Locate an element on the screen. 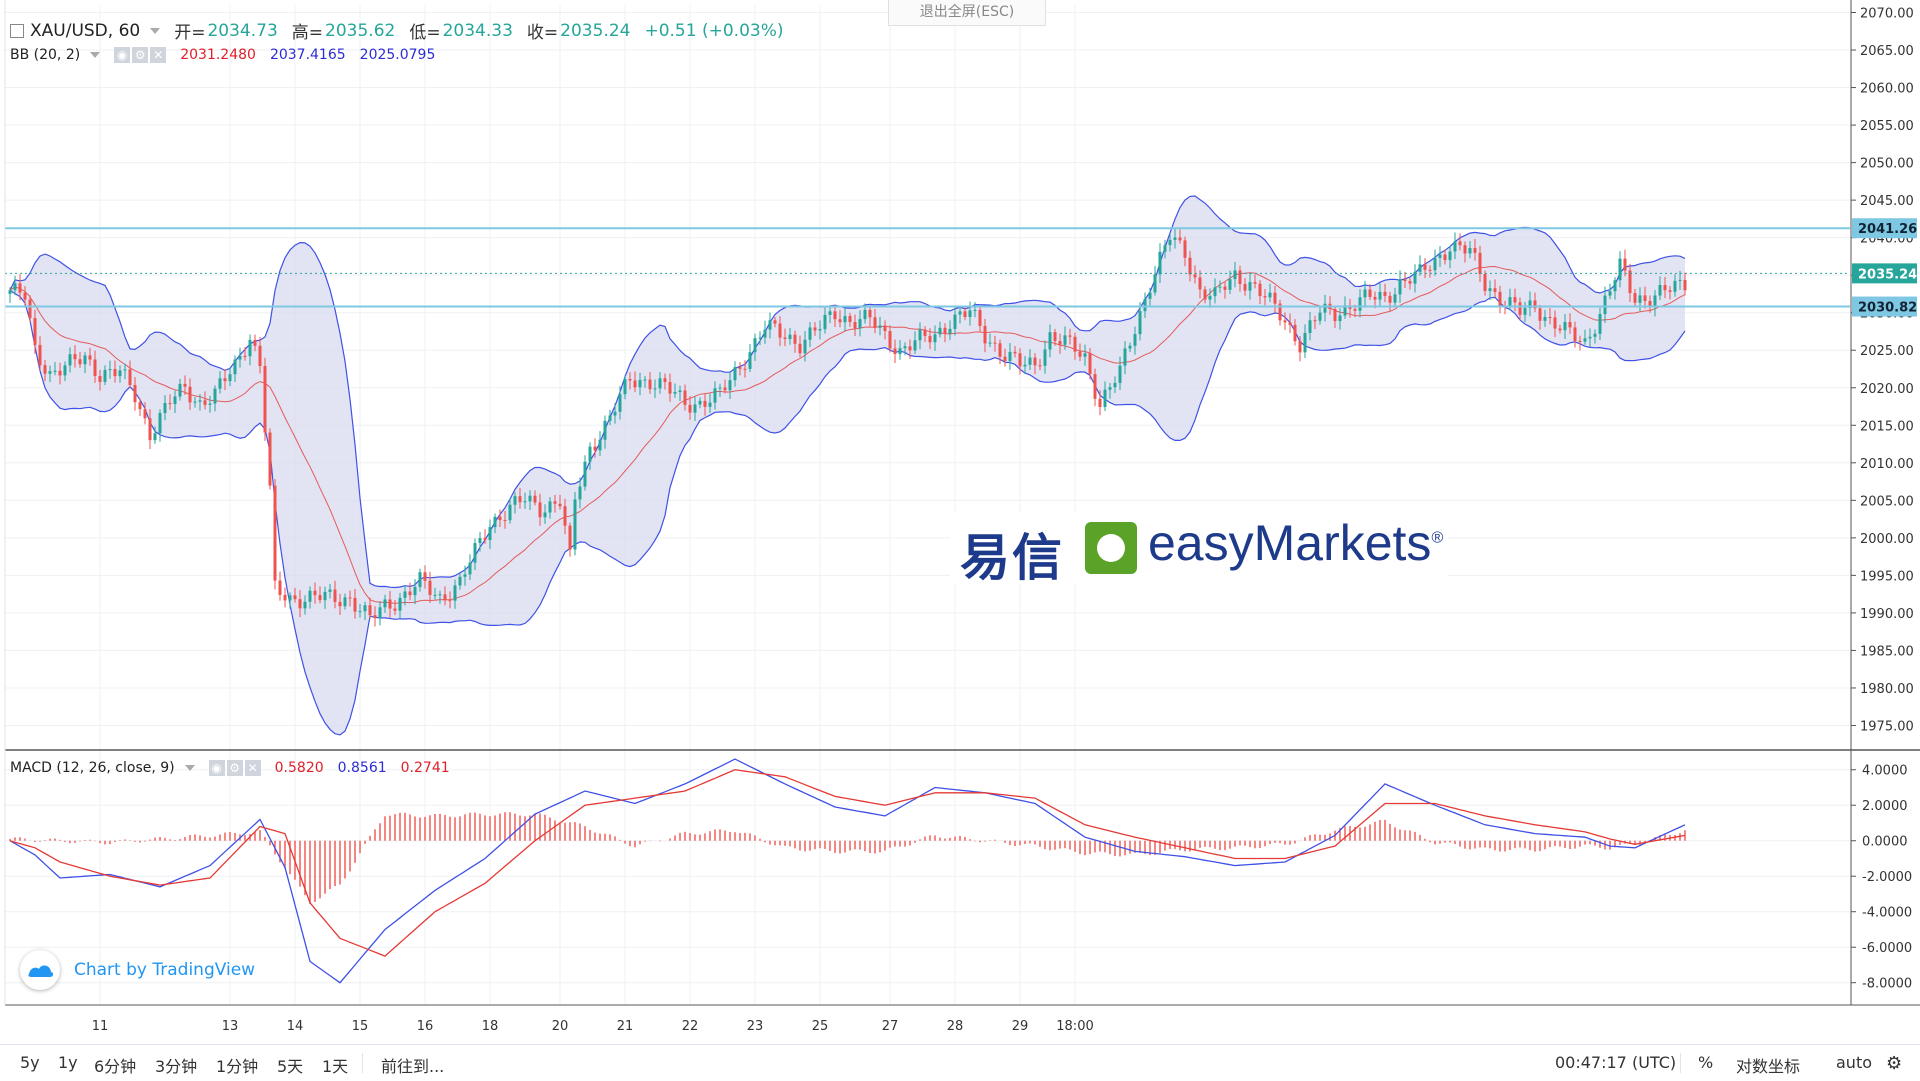 This screenshot has width=1920, height=1081. utc-clock: 00:47:17 (UTC) is located at coordinates (1616, 1062).